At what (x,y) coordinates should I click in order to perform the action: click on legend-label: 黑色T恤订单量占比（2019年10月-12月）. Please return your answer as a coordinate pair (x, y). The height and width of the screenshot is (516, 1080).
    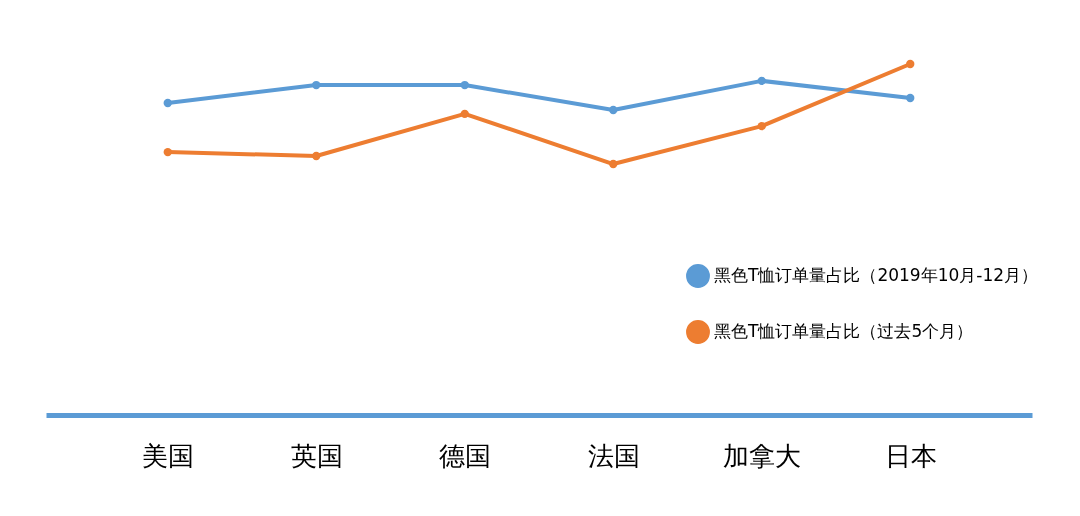
    Looking at the image, I should click on (876, 275).